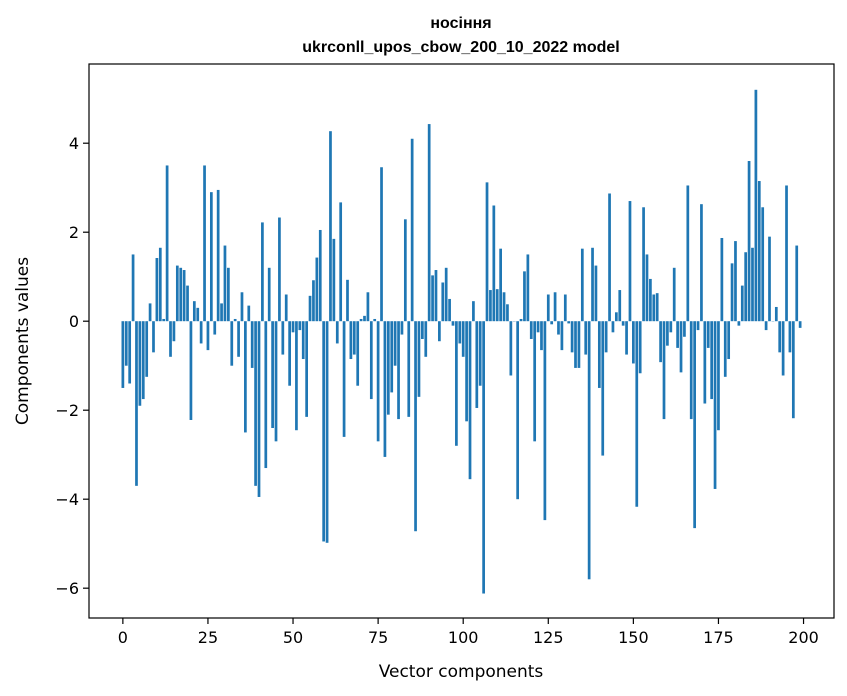  Describe the element at coordinates (460, 23) in the screenshot. I see `chart-title-line-1: носіння` at that location.